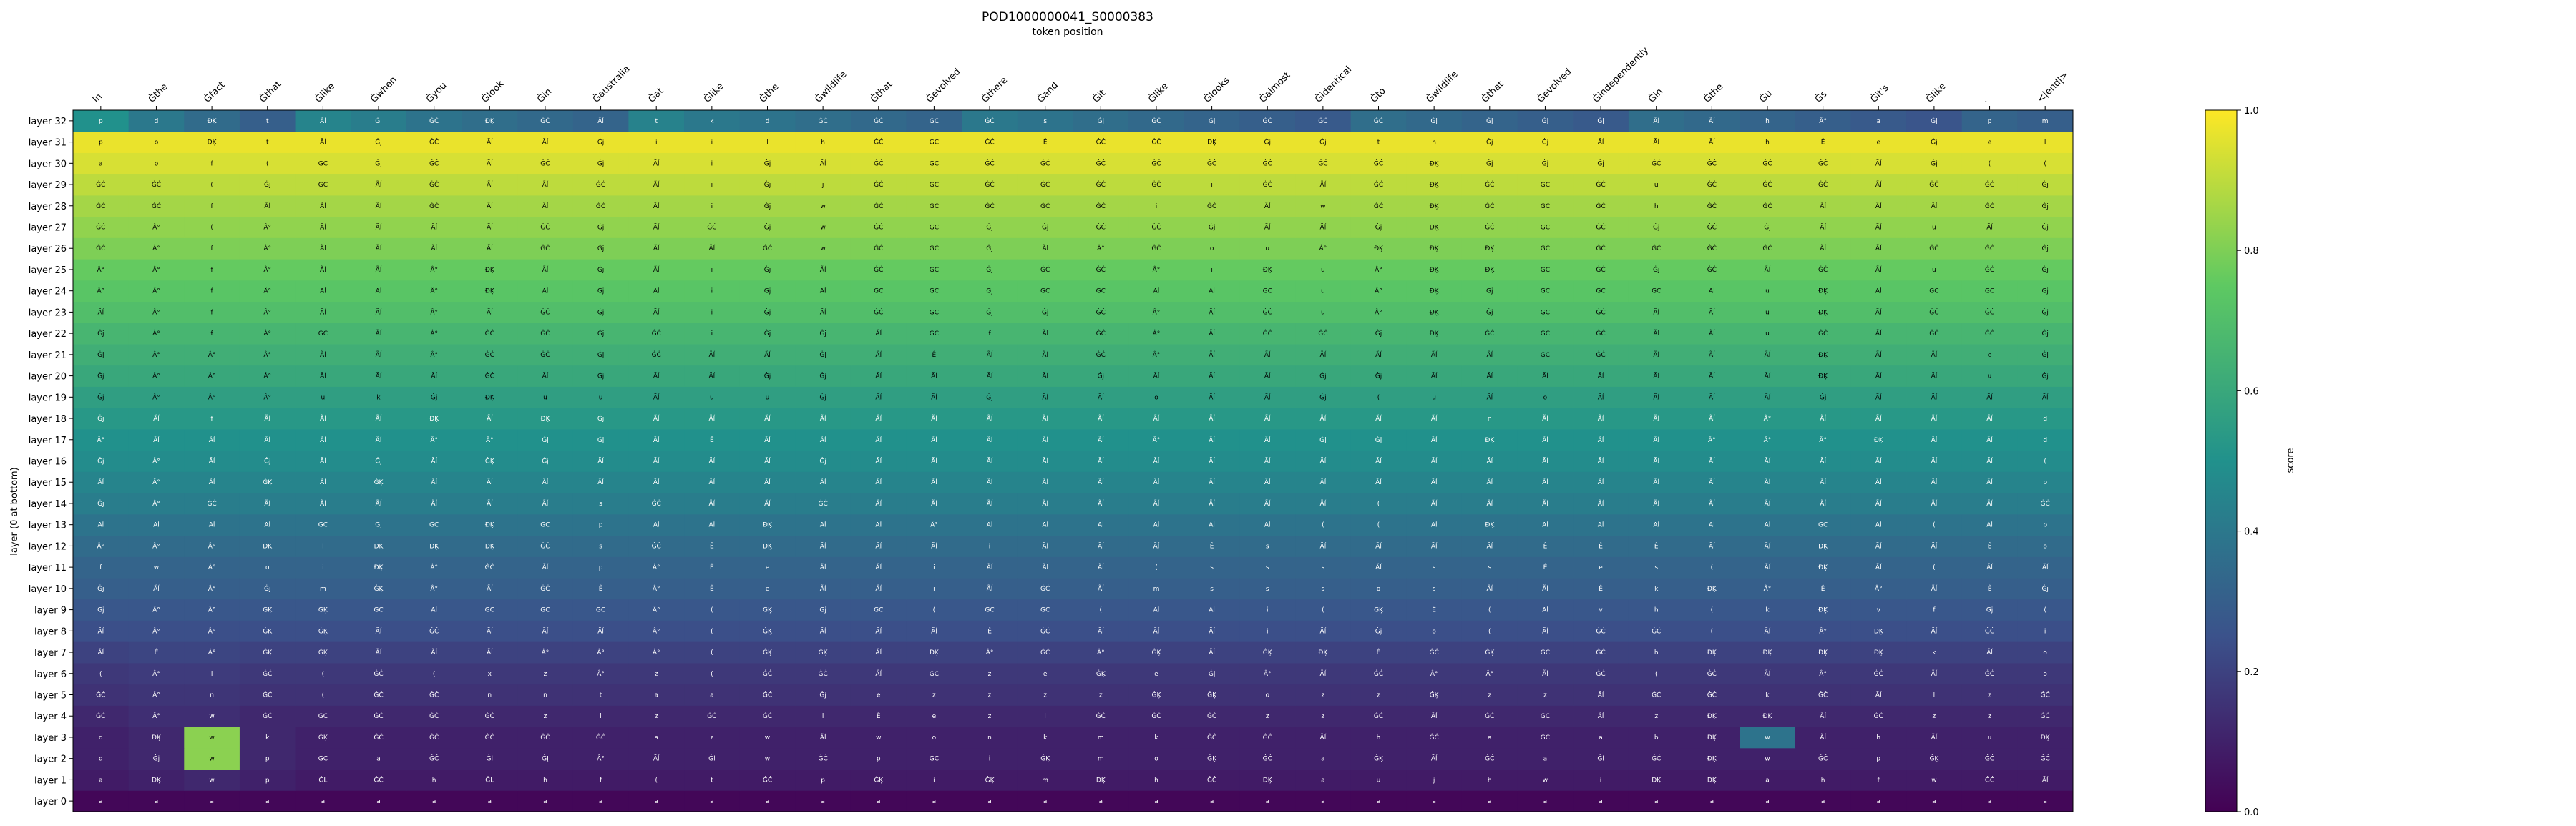 This screenshot has width=2576, height=826. Describe the element at coordinates (490, 759) in the screenshot. I see `cell-label: Ġl` at that location.